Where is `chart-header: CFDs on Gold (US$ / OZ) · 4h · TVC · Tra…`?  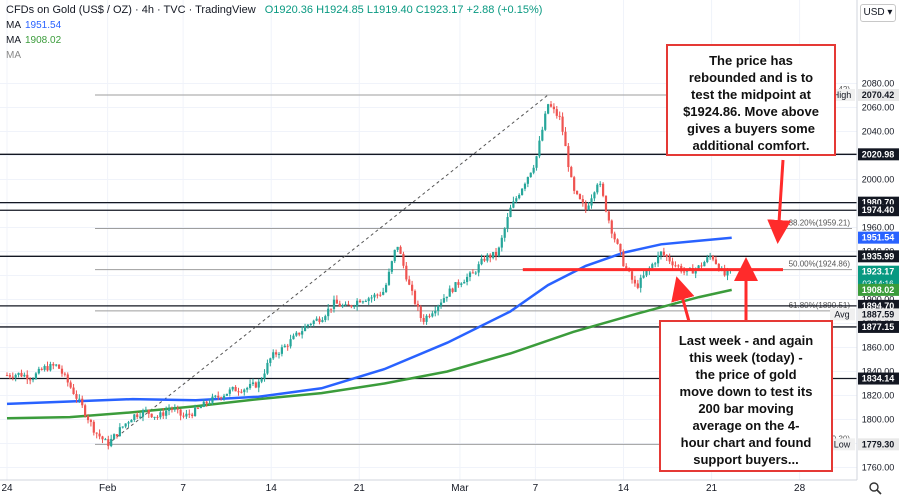 chart-header: CFDs on Gold (US$ / OZ) · 4h · TVC · Tra… is located at coordinates (274, 10).